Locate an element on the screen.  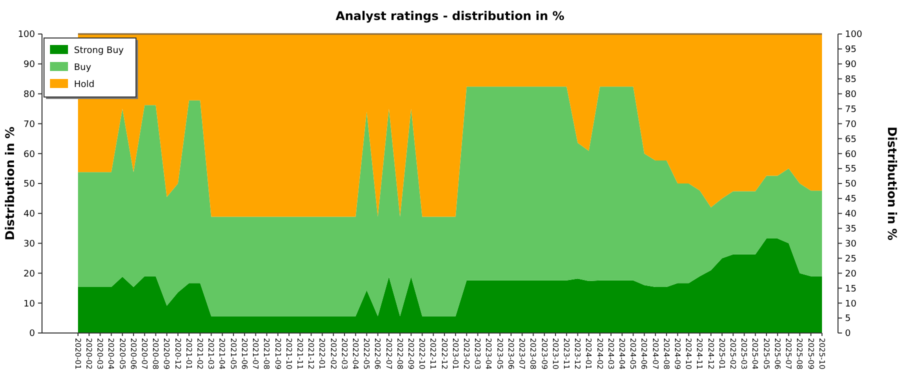
y2-tick-label: 60 is located at coordinates (851, 155).